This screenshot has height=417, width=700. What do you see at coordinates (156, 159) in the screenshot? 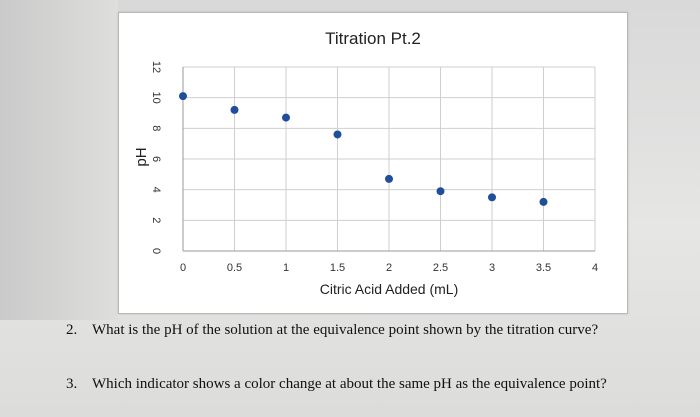
I see `y-tick-label-3: 6` at bounding box center [156, 159].